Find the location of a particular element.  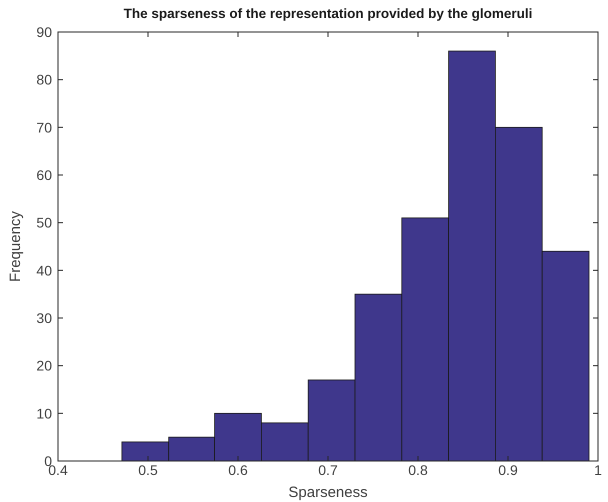

x-tick-label: 0.9 is located at coordinates (508, 470).